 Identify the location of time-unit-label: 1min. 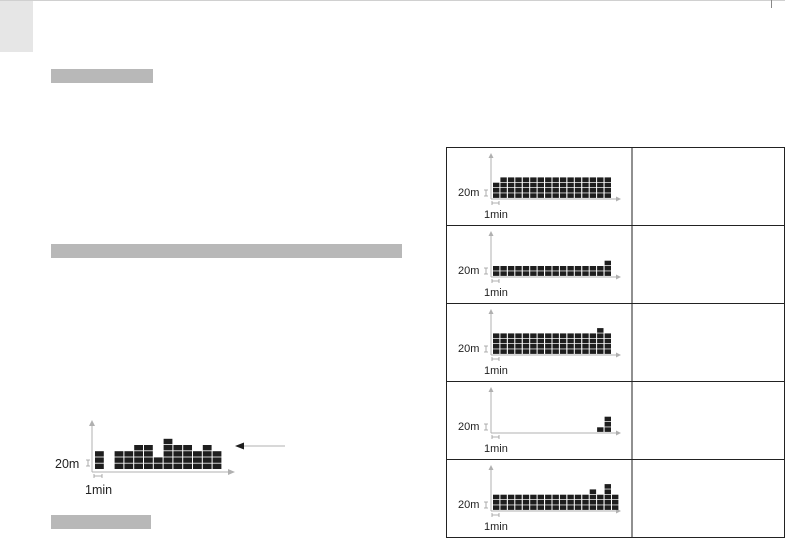
(496, 371).